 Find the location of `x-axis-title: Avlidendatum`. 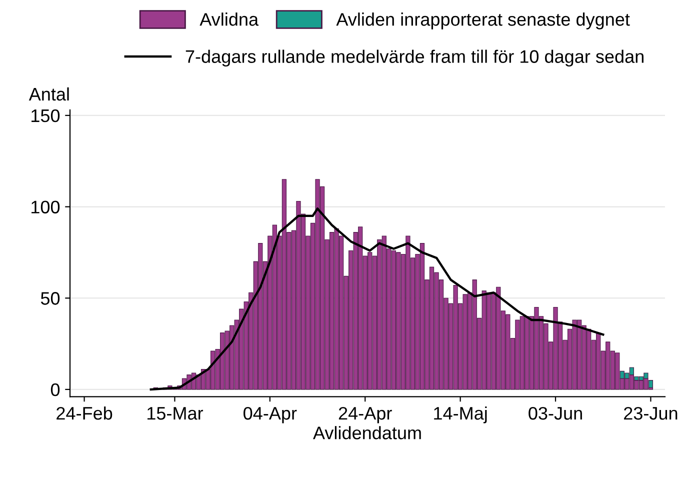

x-axis-title: Avlidendatum is located at coordinates (367, 433).